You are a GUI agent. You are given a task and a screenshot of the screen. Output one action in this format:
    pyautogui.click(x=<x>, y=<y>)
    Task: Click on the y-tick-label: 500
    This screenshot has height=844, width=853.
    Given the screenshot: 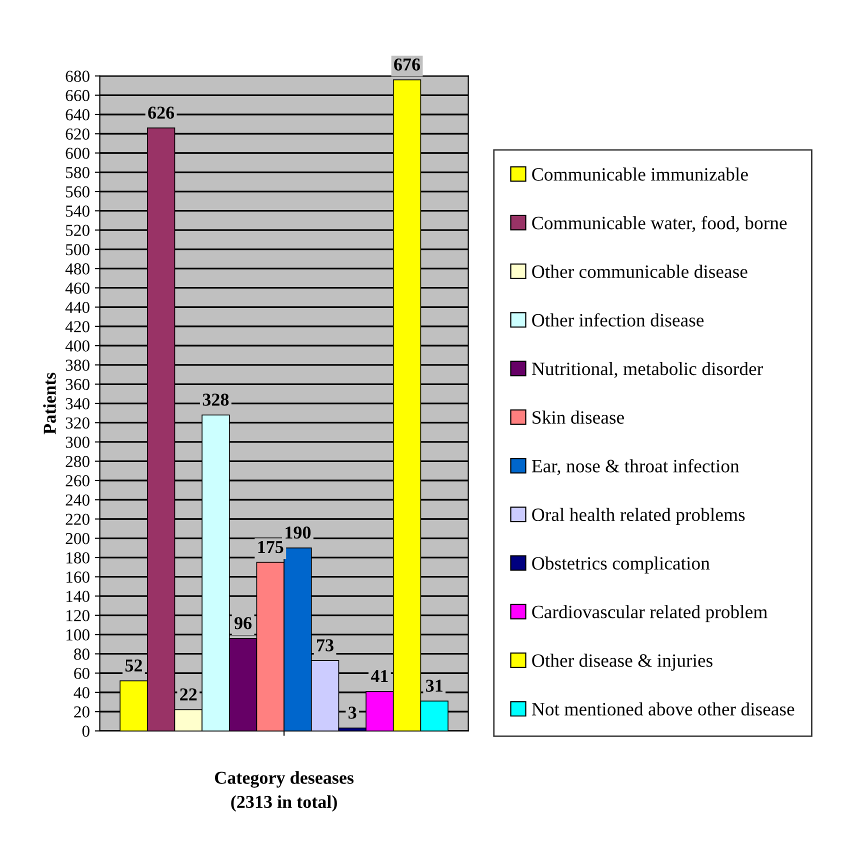 What is the action you would take?
    pyautogui.click(x=78, y=250)
    